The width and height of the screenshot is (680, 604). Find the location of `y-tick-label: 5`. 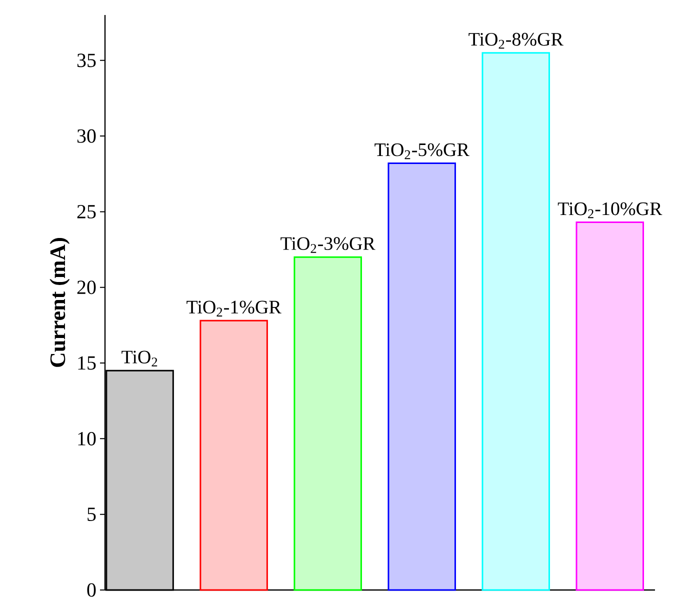

y-tick-label: 5 is located at coordinates (92, 514).